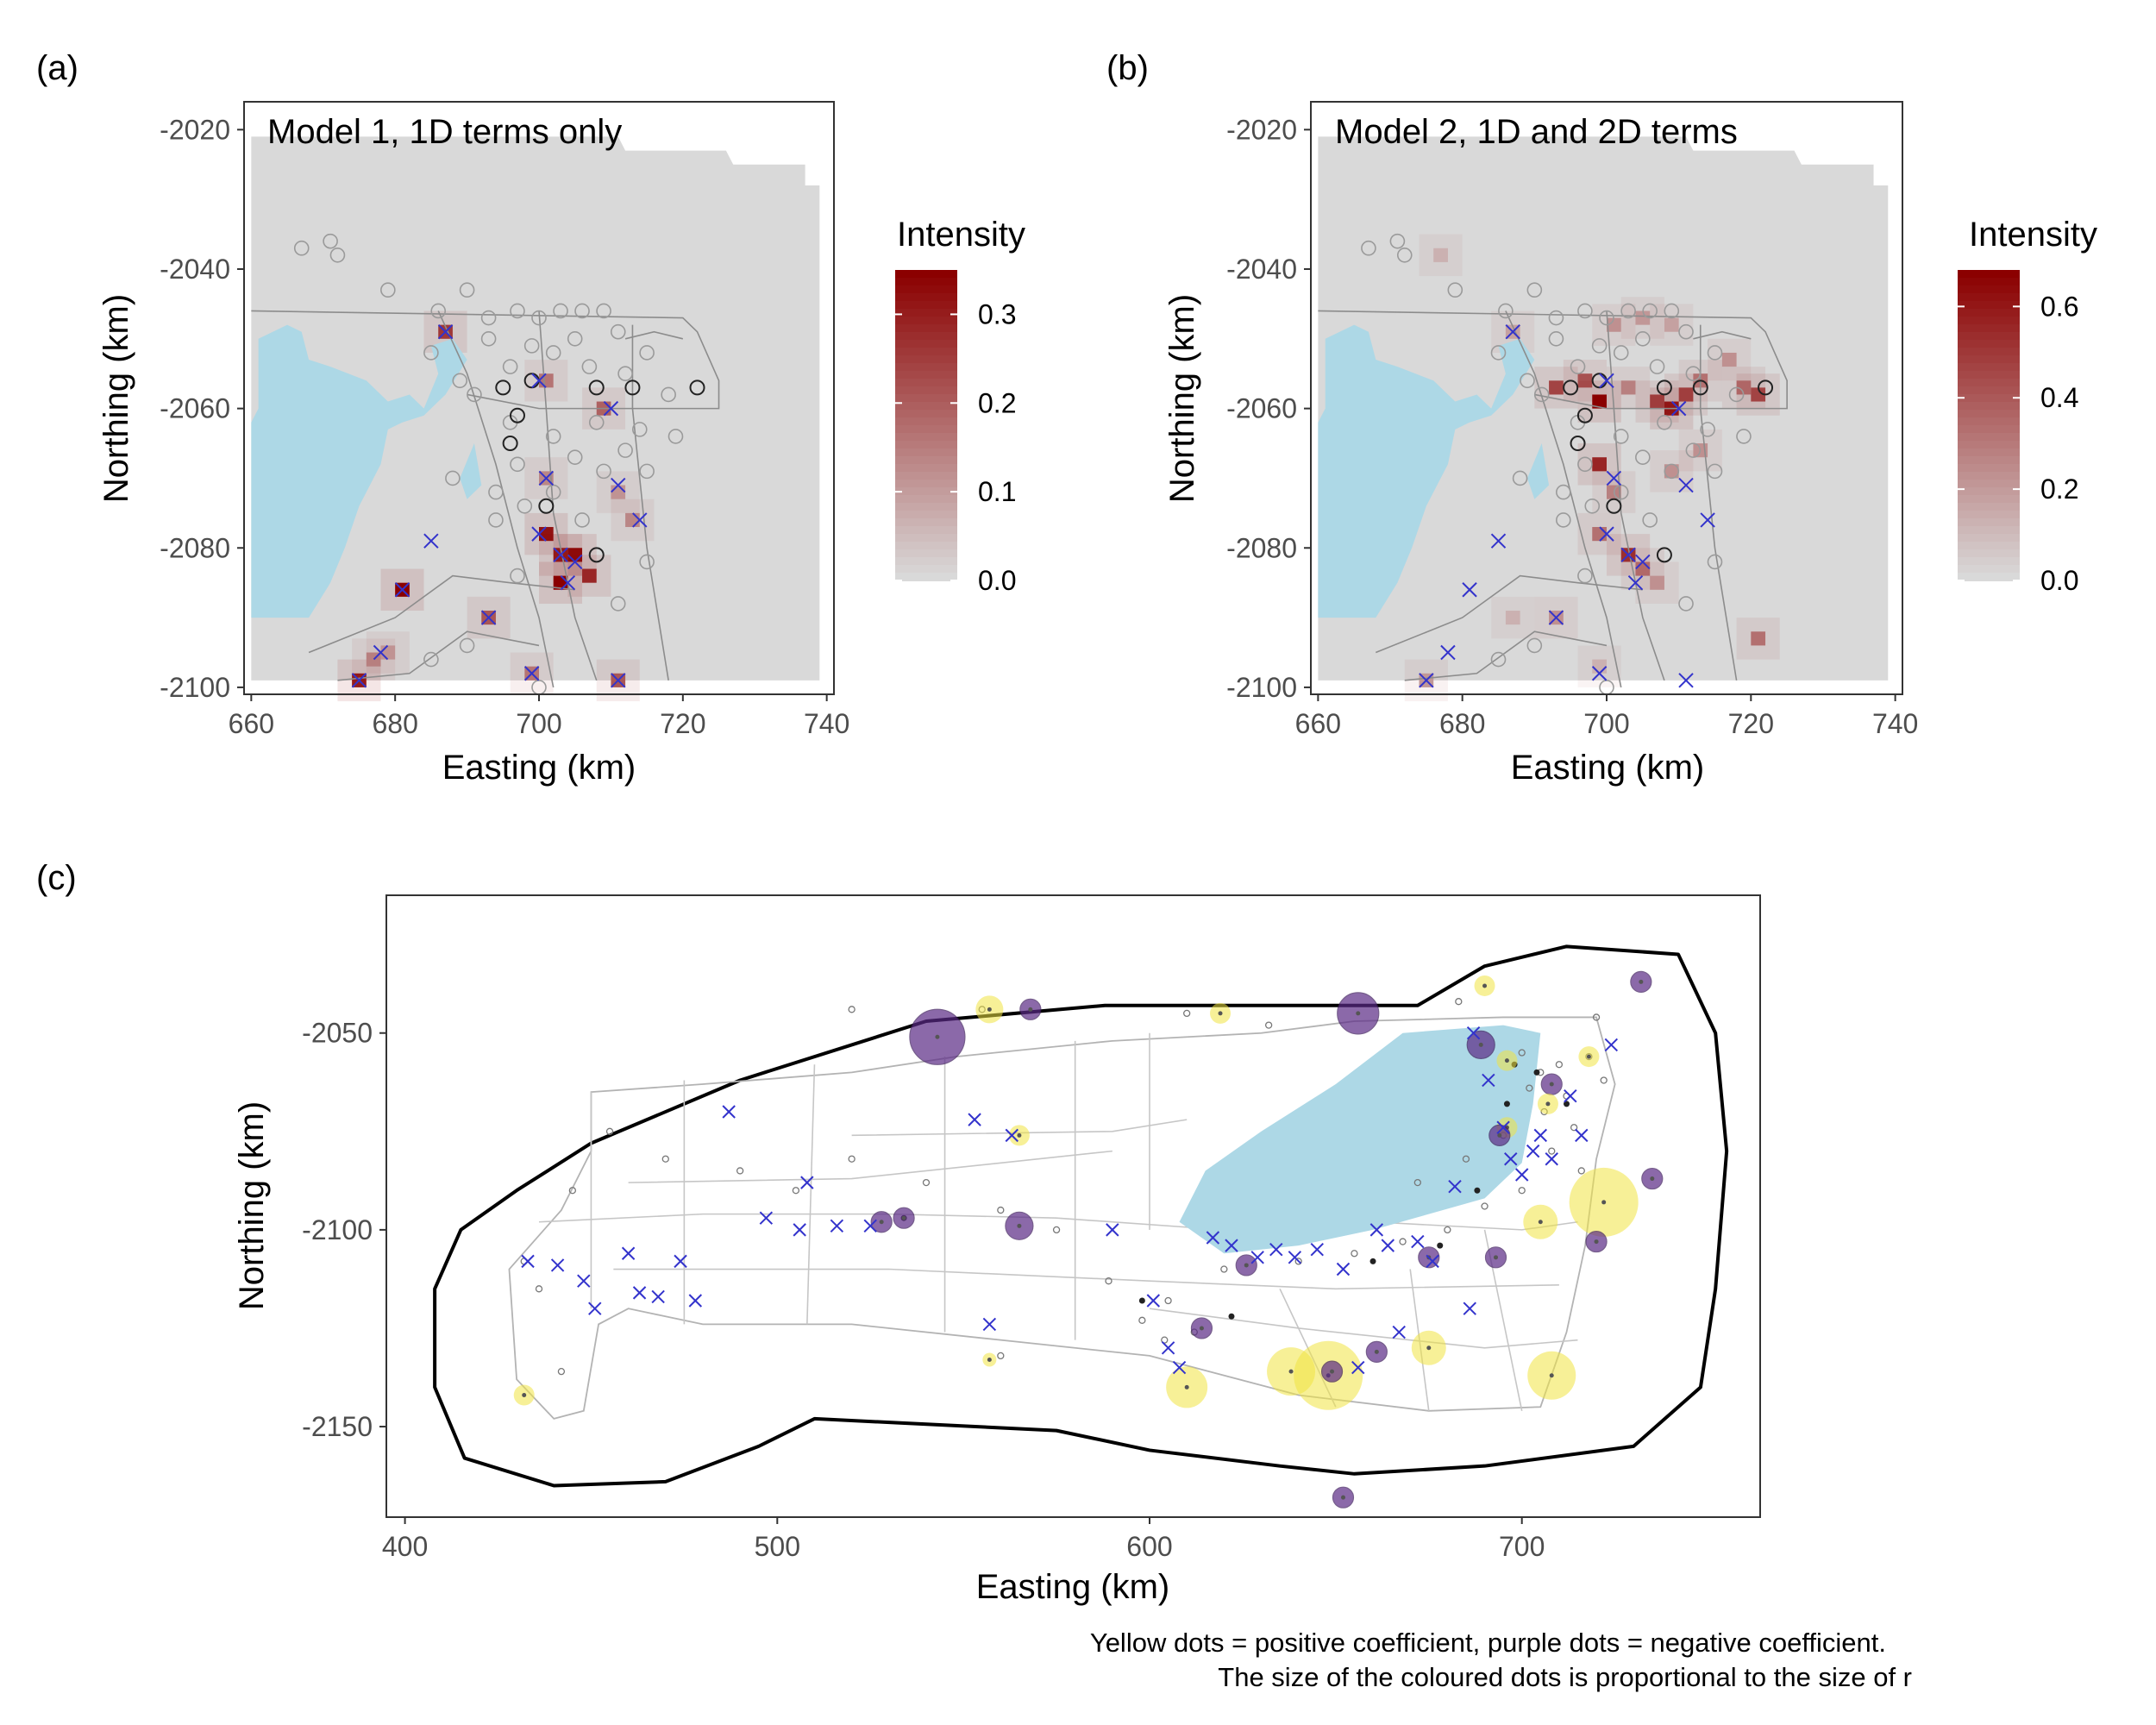 The image size is (2156, 1725). Describe the element at coordinates (1261, 548) in the screenshot. I see `y-tick-label: -2080` at that location.